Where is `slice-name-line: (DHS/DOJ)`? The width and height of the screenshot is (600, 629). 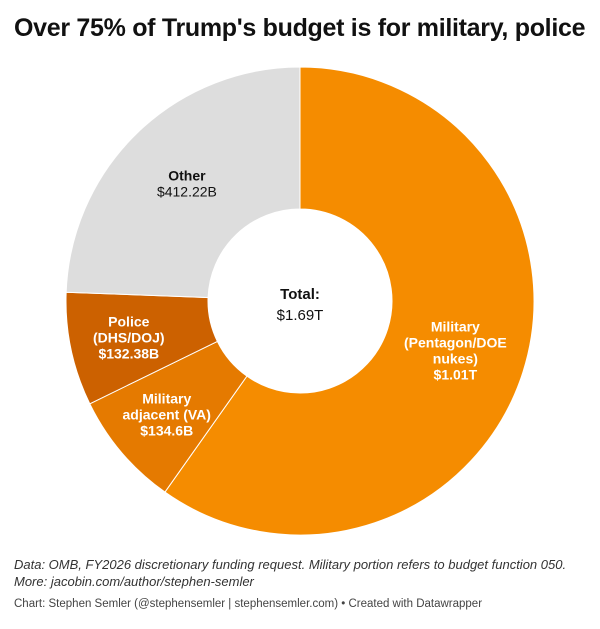 slice-name-line: (DHS/DOJ) is located at coordinates (129, 337).